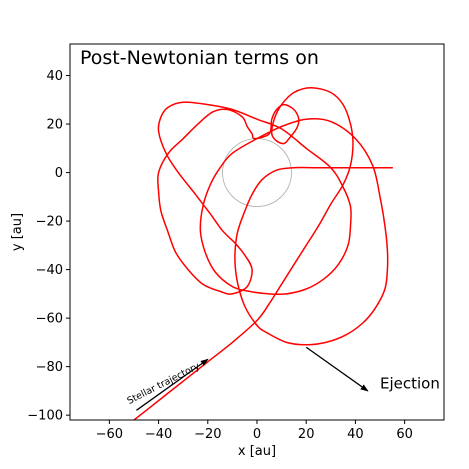  What do you see at coordinates (54, 76) in the screenshot?
I see `y-tick-label: 40` at bounding box center [54, 76].